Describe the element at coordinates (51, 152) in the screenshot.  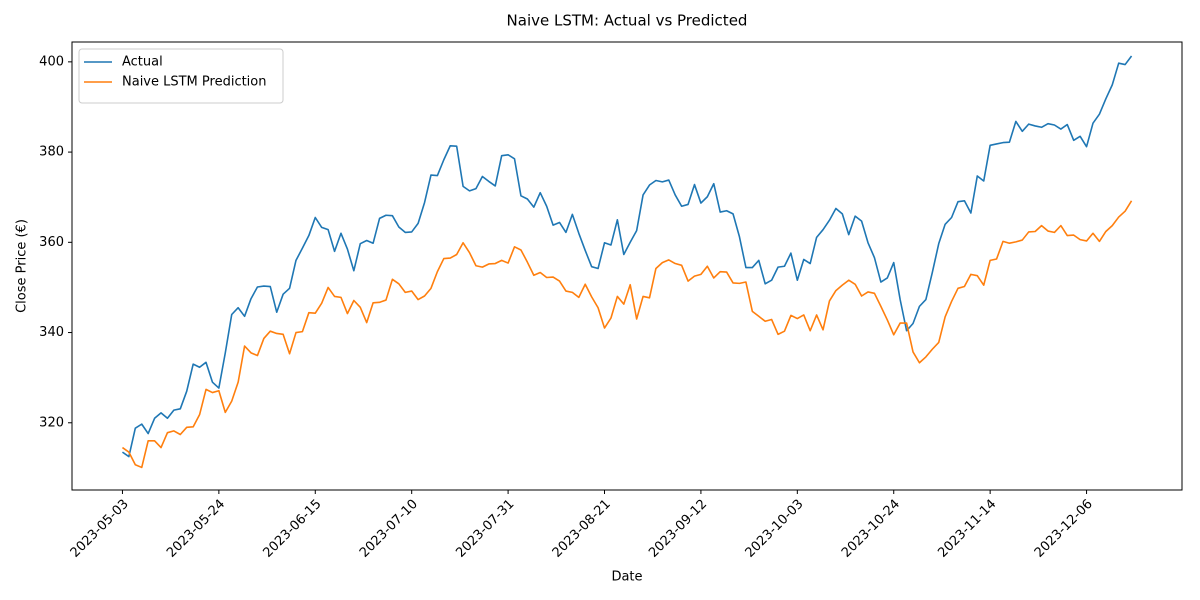
I see `y-tick-label: 380` at that location.